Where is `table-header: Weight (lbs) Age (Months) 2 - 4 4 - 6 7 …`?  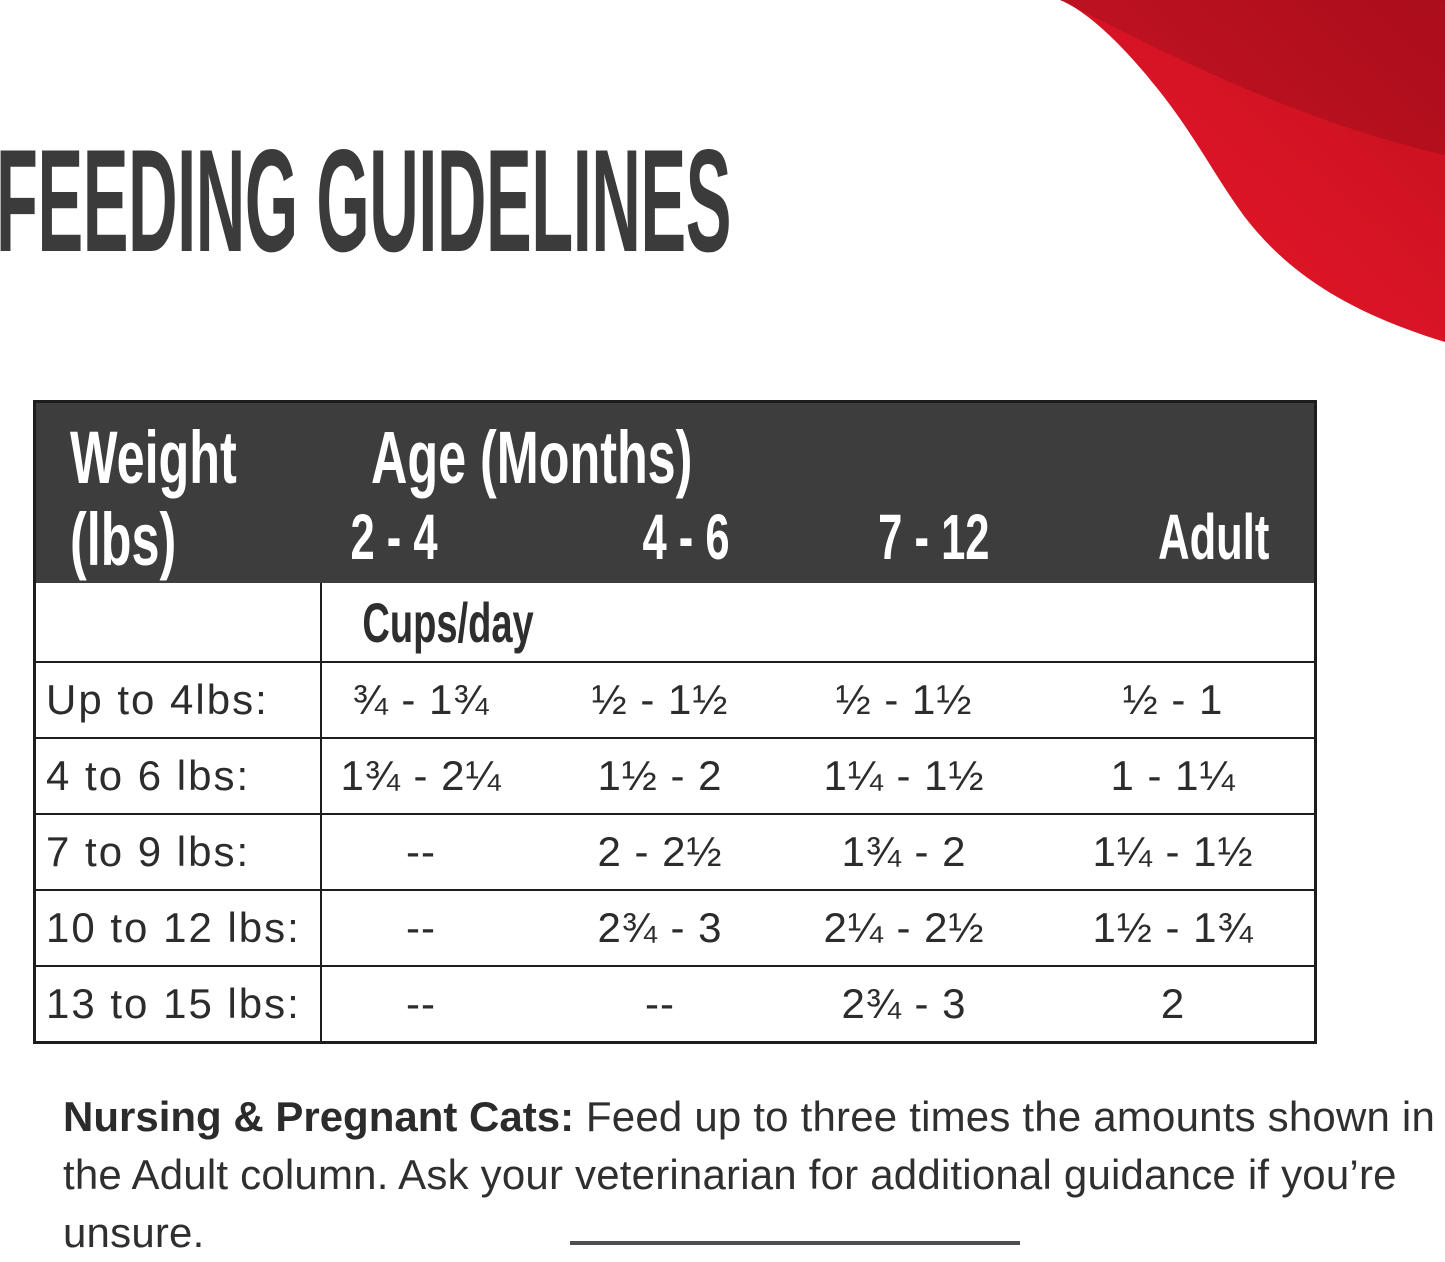 table-header: Weight (lbs) Age (Months) 2 - 4 4 - 6 7 … is located at coordinates (675, 493).